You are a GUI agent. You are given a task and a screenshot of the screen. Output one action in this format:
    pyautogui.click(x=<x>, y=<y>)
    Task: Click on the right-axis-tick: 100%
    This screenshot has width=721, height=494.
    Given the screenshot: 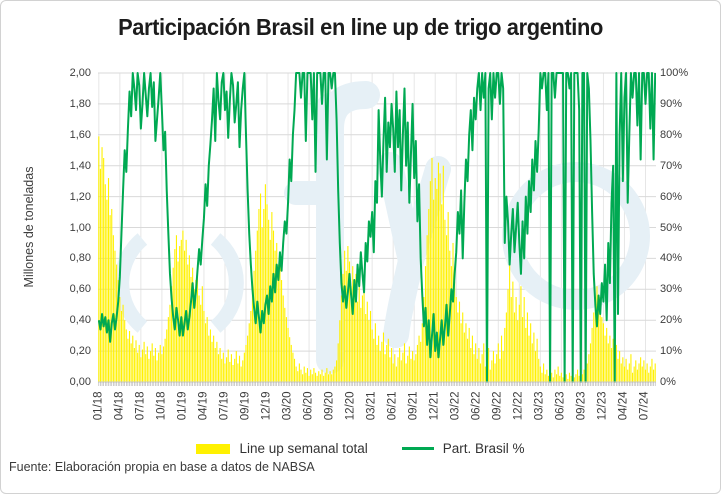 What is the action you would take?
    pyautogui.click(x=674, y=73)
    